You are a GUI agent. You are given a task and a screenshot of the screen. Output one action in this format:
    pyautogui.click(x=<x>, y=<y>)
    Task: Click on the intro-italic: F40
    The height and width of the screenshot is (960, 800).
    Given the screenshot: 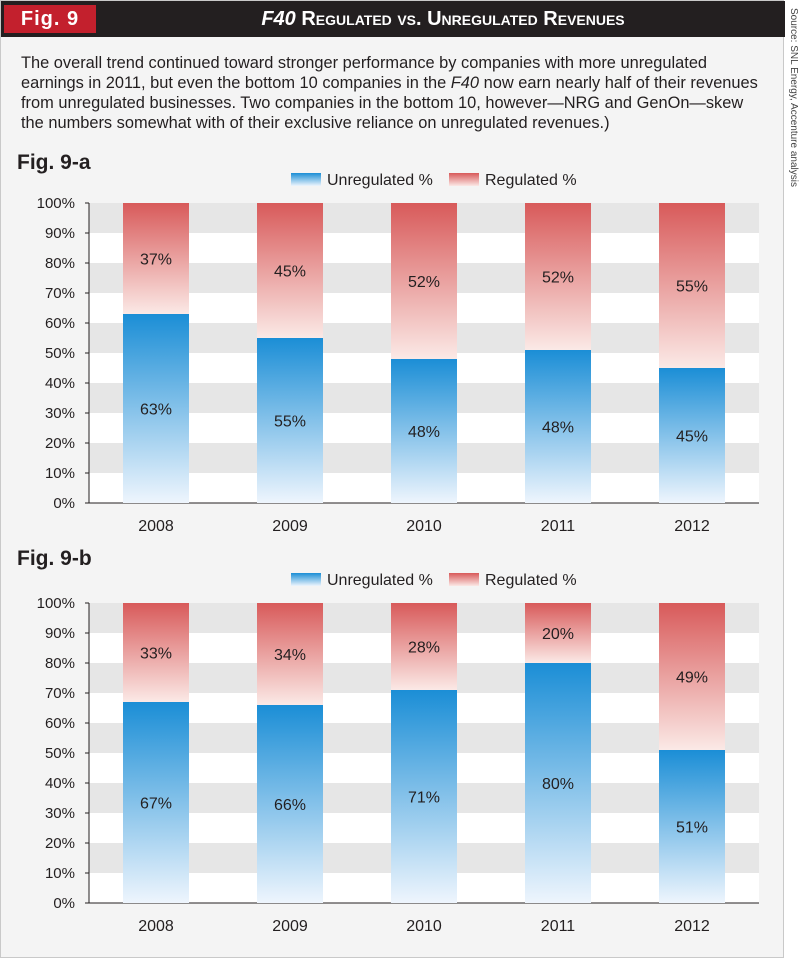 What is the action you would take?
    pyautogui.click(x=465, y=83)
    